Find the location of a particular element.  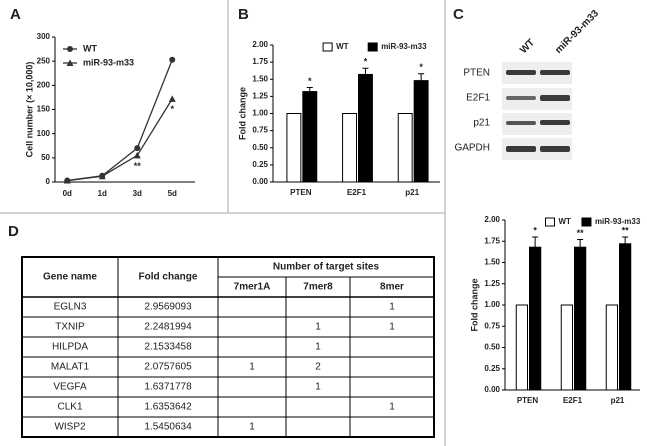

table-cell: CLK1 is located at coordinates (69, 407).